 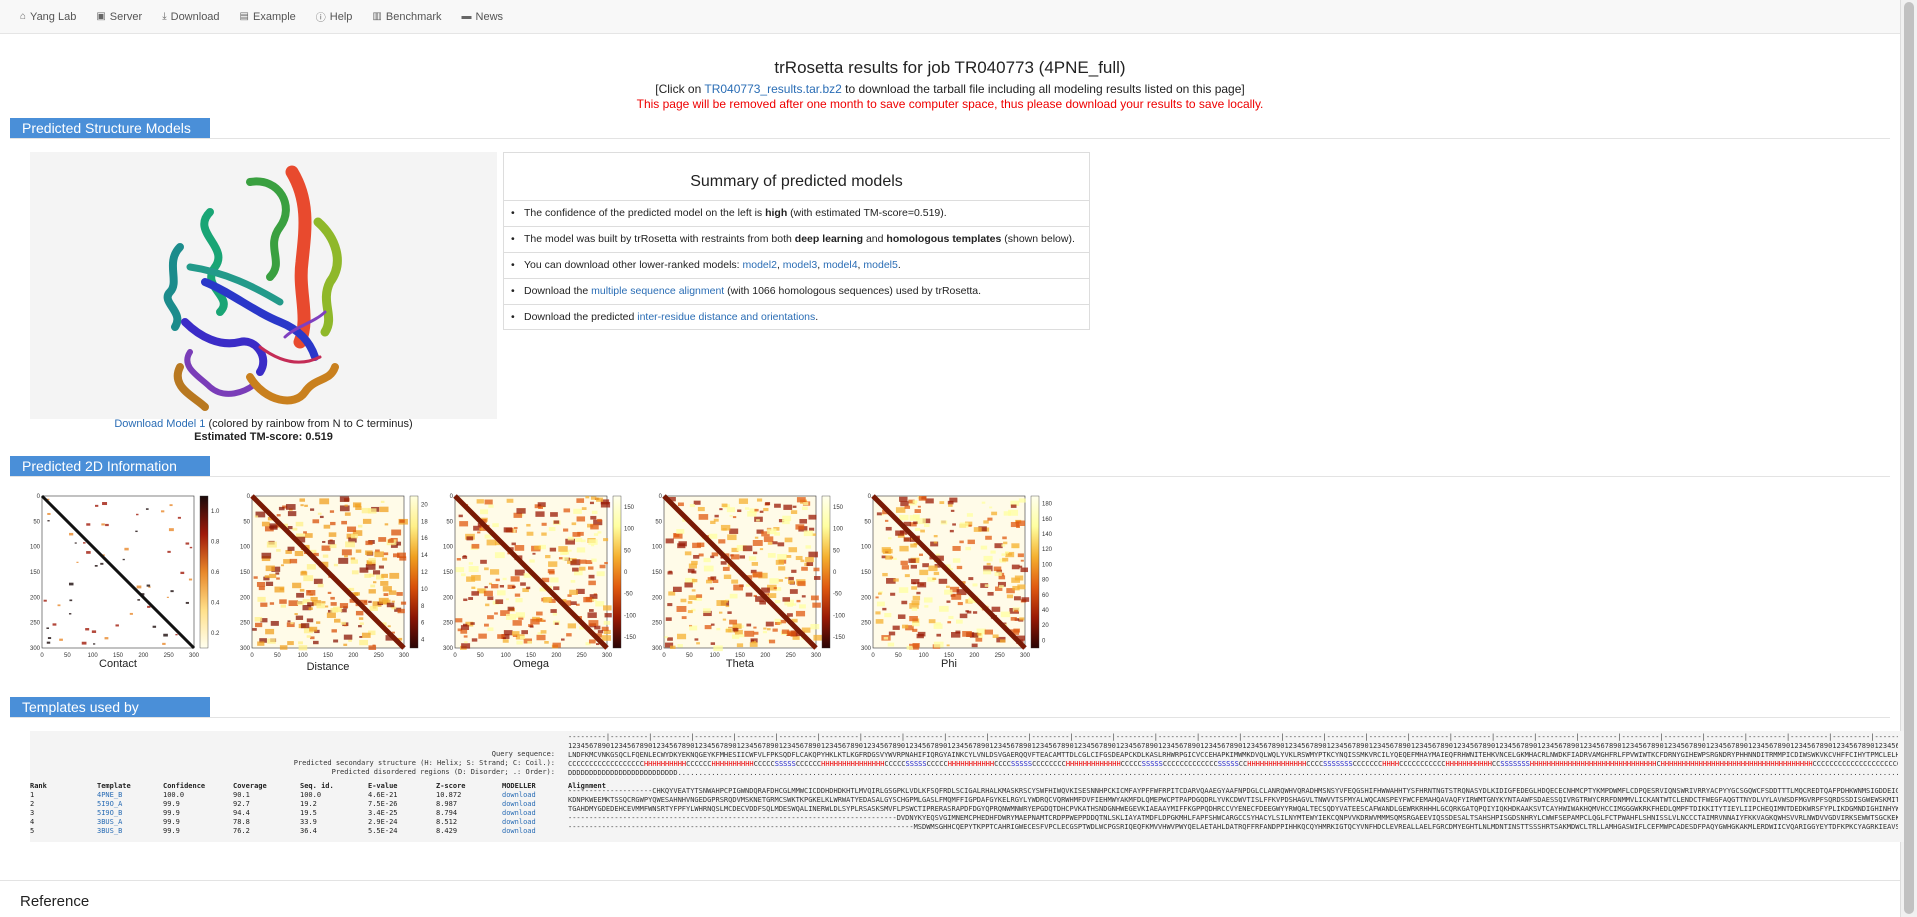 What do you see at coordinates (215, 573) in the screenshot?
I see `colorbar-tick: 0.6` at bounding box center [215, 573].